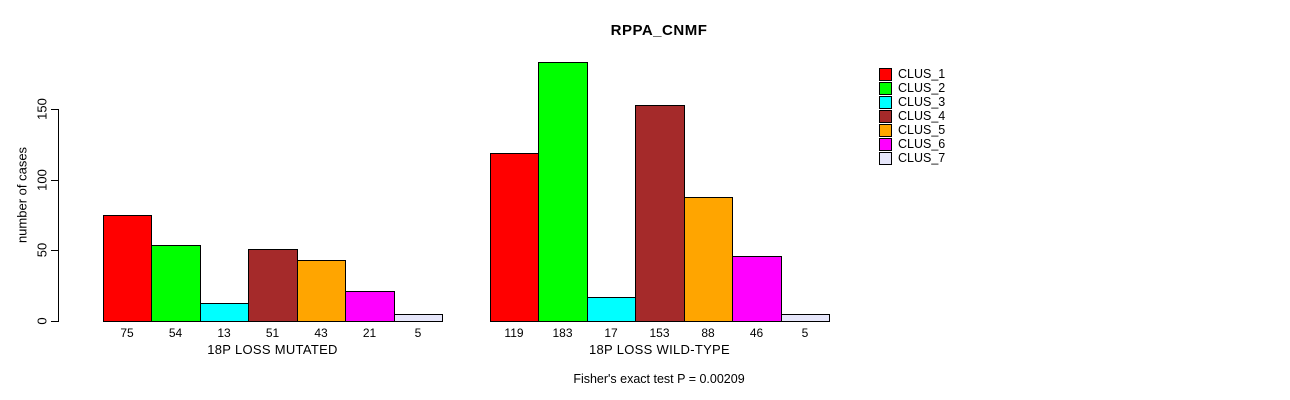  What do you see at coordinates (321, 333) in the screenshot?
I see `bar-value-label: 43` at bounding box center [321, 333].